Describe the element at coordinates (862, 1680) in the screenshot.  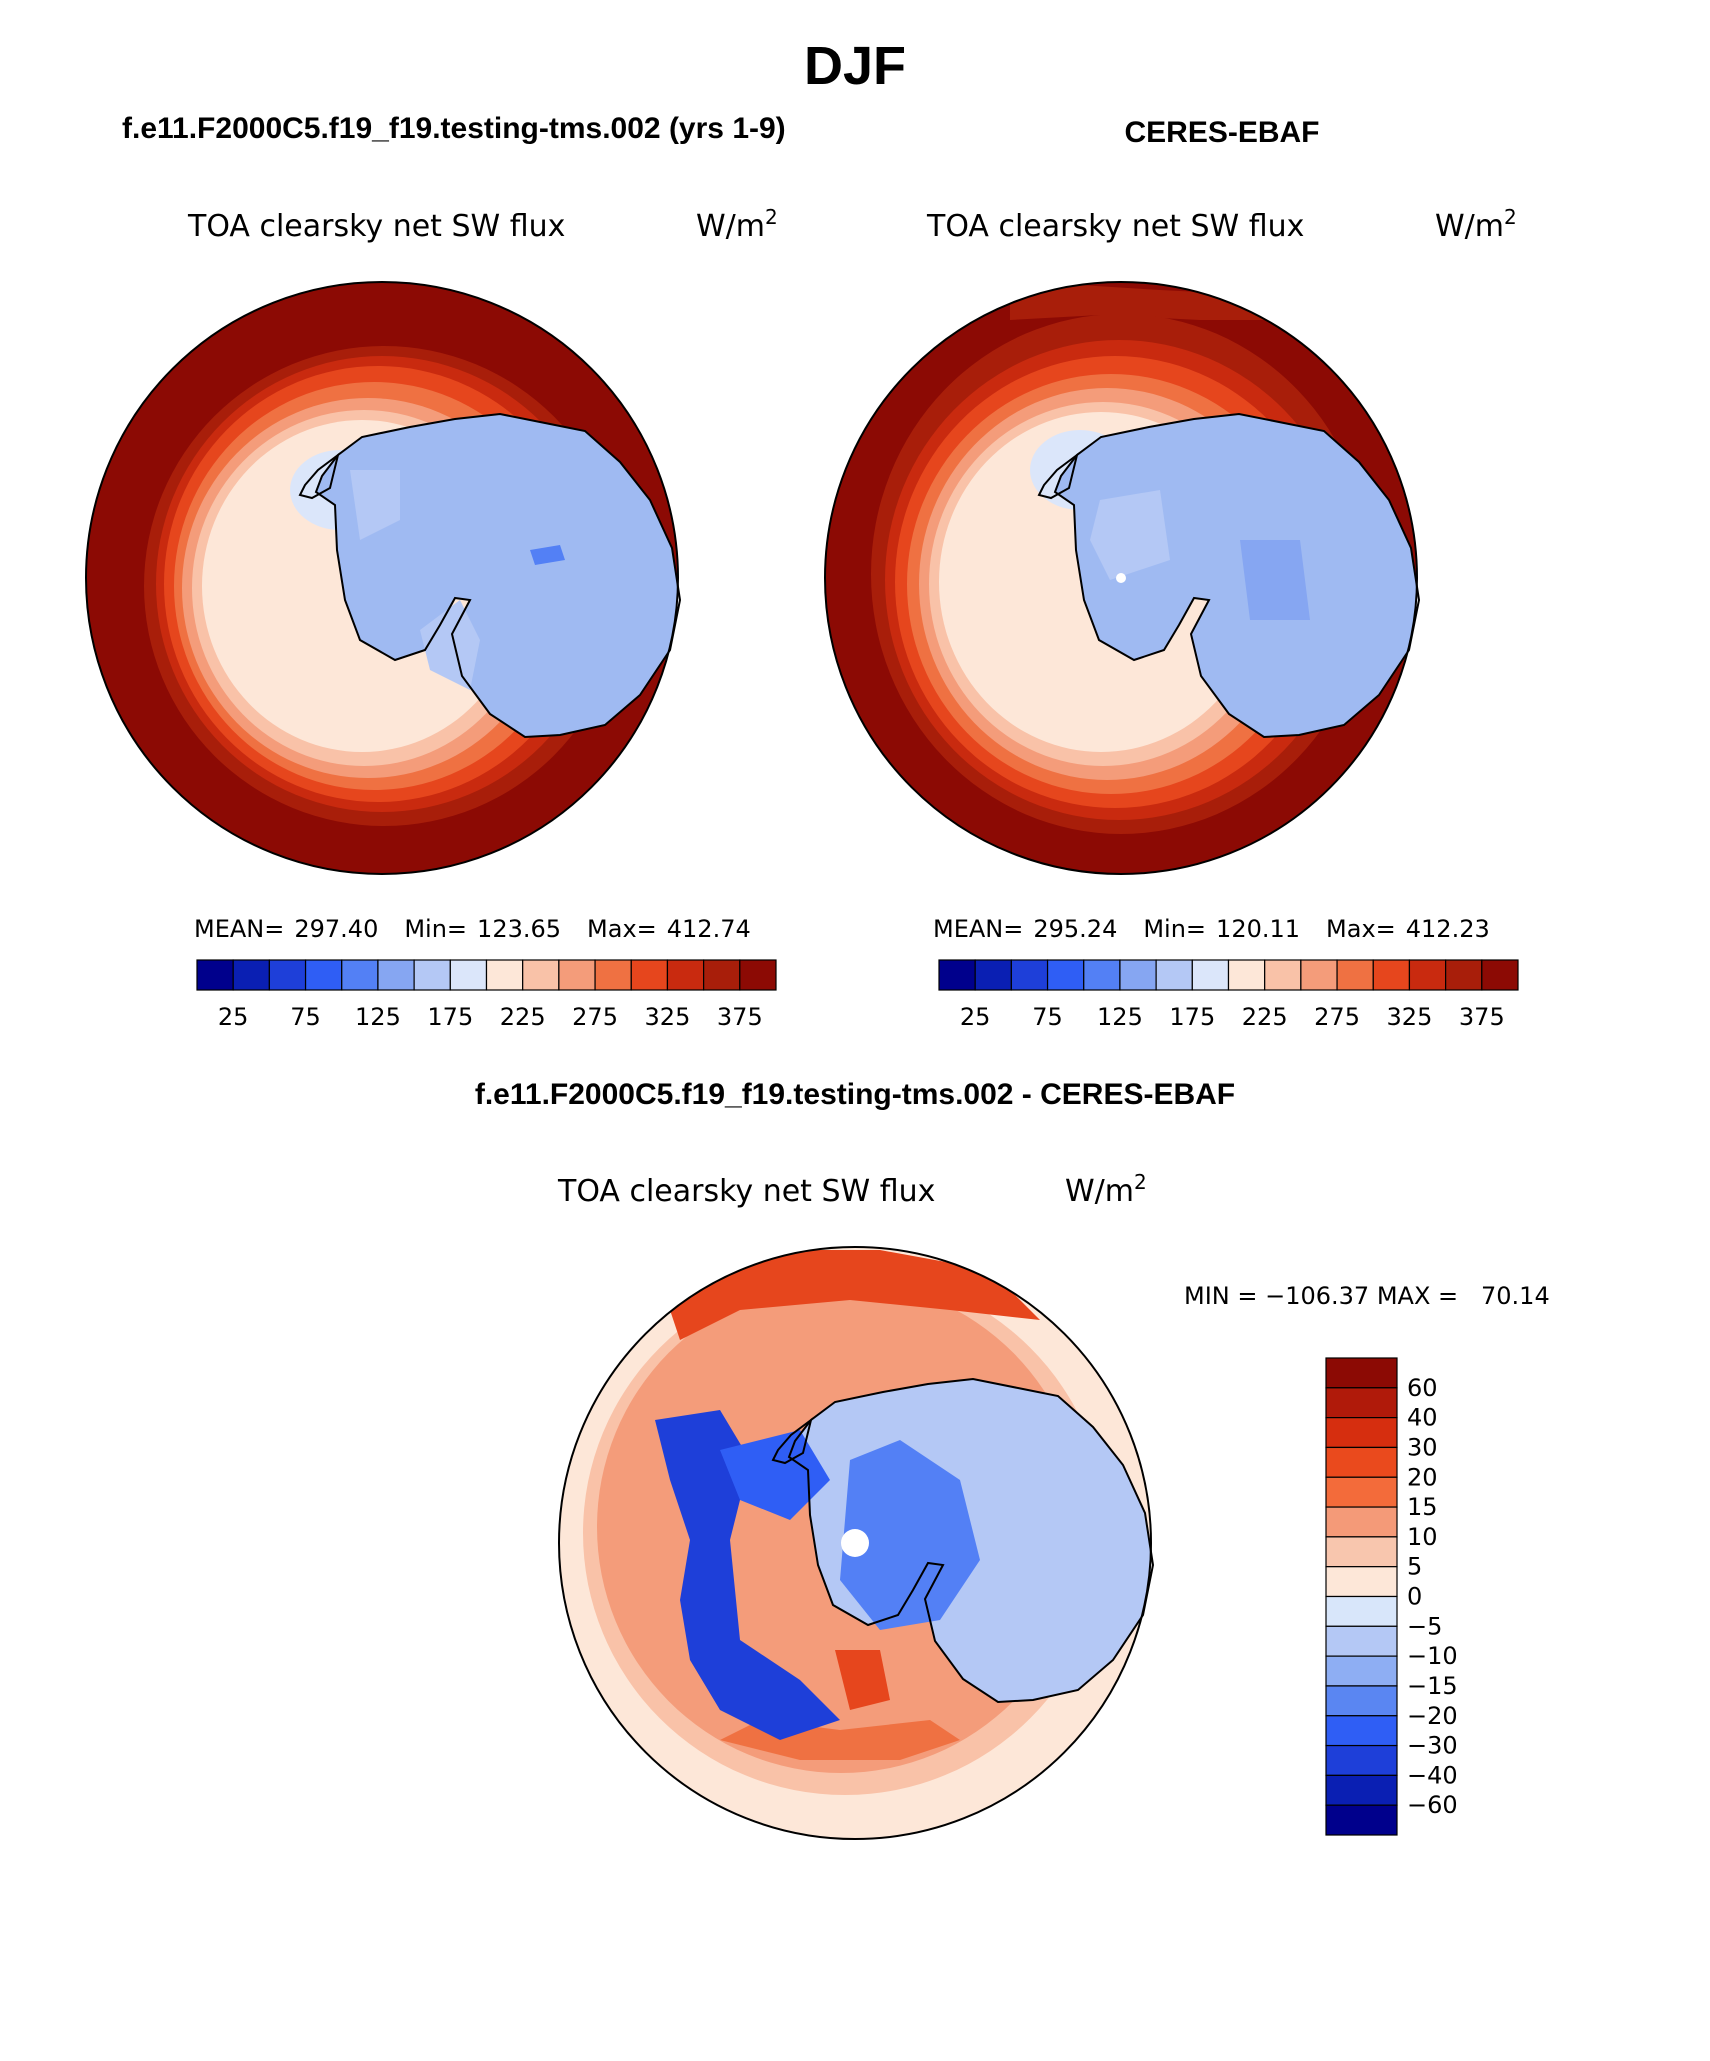
I see `diff-positive-patch` at that location.